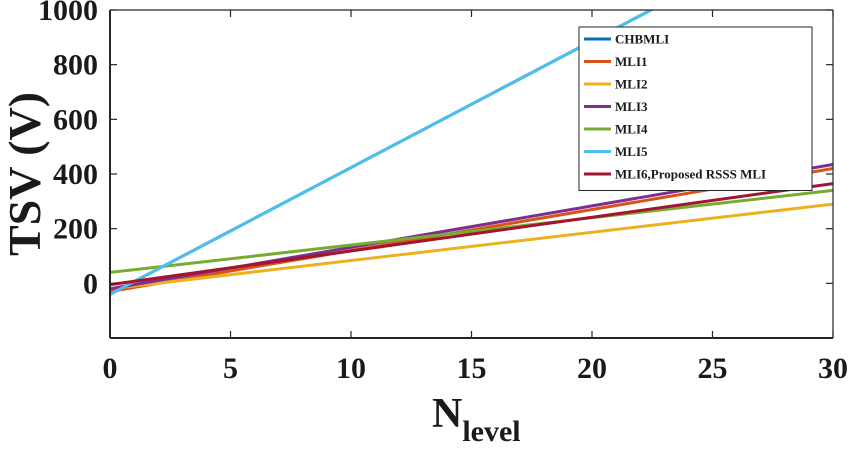 This screenshot has height=450, width=849. I want to click on legend-entry-0: CHBMLI, so click(642, 39).